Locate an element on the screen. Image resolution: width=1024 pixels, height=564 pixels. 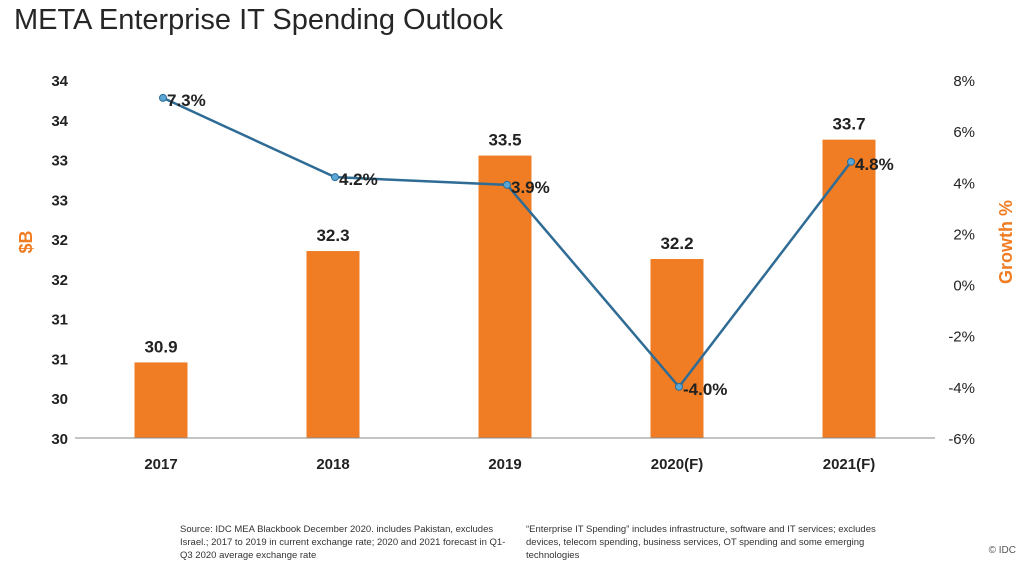
y-axis-right: -6% -4% -2% 0% 2% 4% 6% 8% is located at coordinates (961, 260).